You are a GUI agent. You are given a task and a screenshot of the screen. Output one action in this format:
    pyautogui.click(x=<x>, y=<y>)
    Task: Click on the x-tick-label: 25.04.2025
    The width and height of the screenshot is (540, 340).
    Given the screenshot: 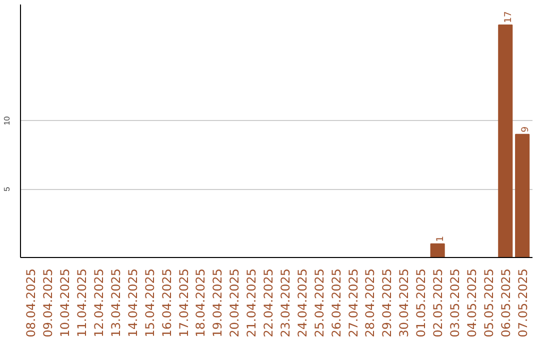 What is the action you would take?
    pyautogui.click(x=319, y=303)
    